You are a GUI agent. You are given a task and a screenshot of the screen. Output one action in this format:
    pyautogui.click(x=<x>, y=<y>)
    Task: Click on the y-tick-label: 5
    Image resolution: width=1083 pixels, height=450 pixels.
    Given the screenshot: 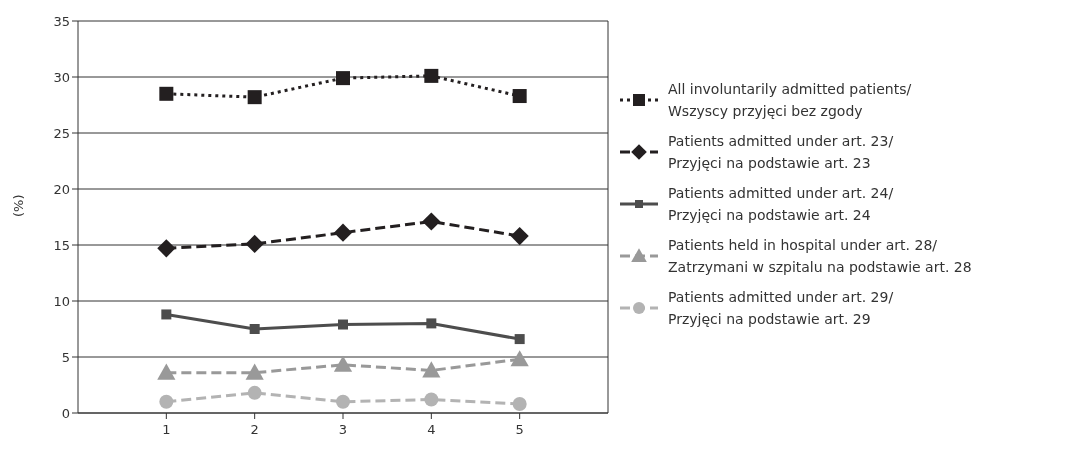 What is the action you would take?
    pyautogui.click(x=65, y=357)
    